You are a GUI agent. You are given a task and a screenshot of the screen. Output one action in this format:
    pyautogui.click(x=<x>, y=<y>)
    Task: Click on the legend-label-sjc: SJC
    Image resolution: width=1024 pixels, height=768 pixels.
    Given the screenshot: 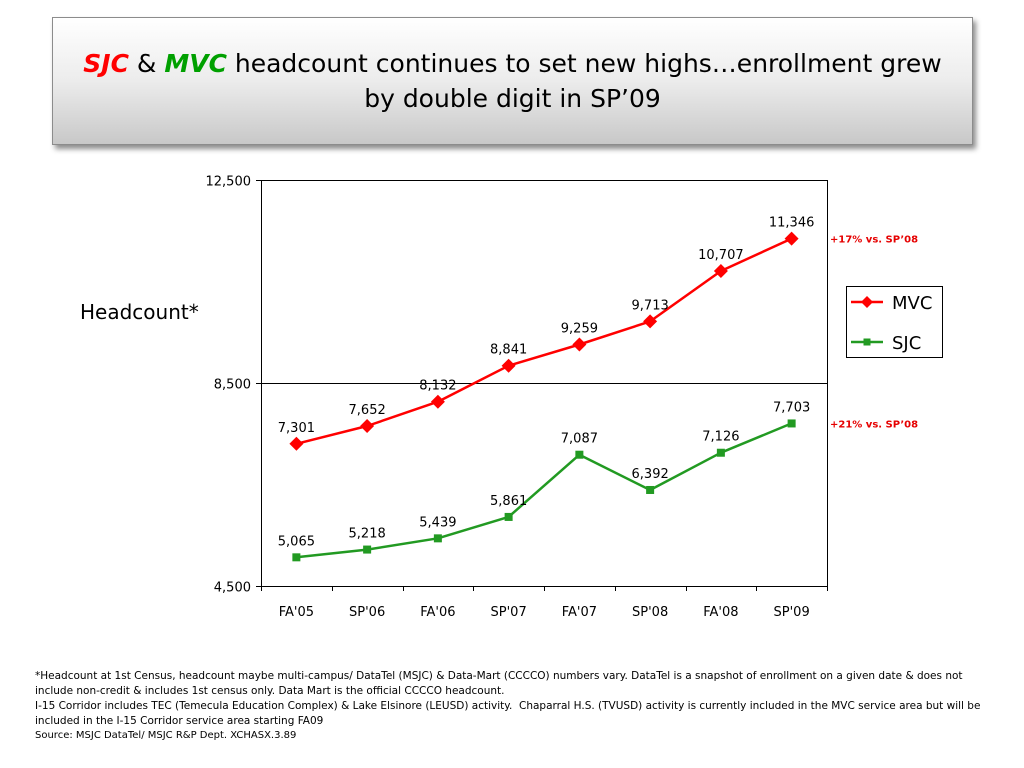 What is the action you would take?
    pyautogui.click(x=906, y=343)
    